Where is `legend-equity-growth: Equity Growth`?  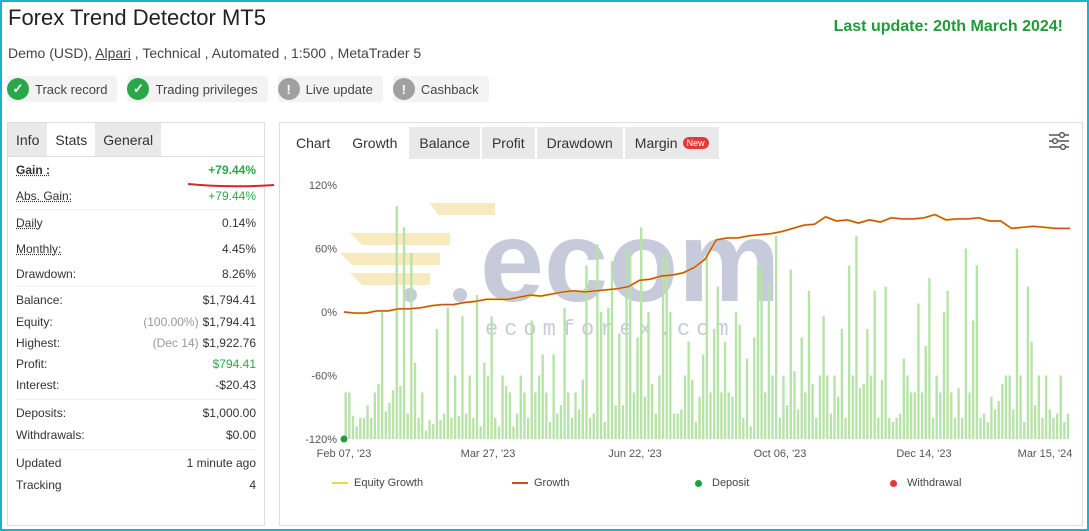 legend-equity-growth: Equity Growth is located at coordinates (422, 483).